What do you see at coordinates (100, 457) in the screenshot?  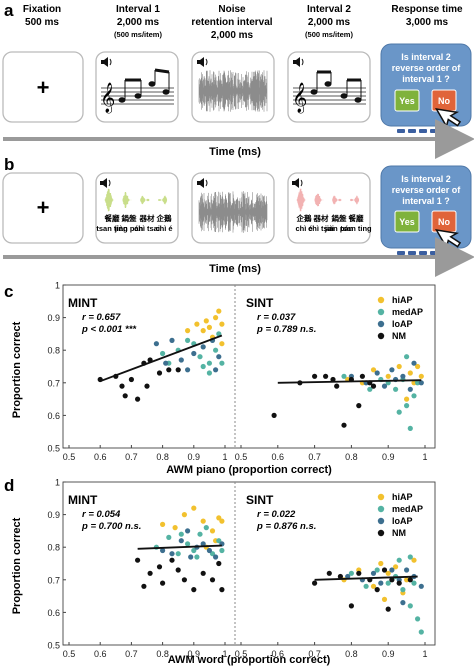 I see `x-tick-label: 0.6` at bounding box center [100, 457].